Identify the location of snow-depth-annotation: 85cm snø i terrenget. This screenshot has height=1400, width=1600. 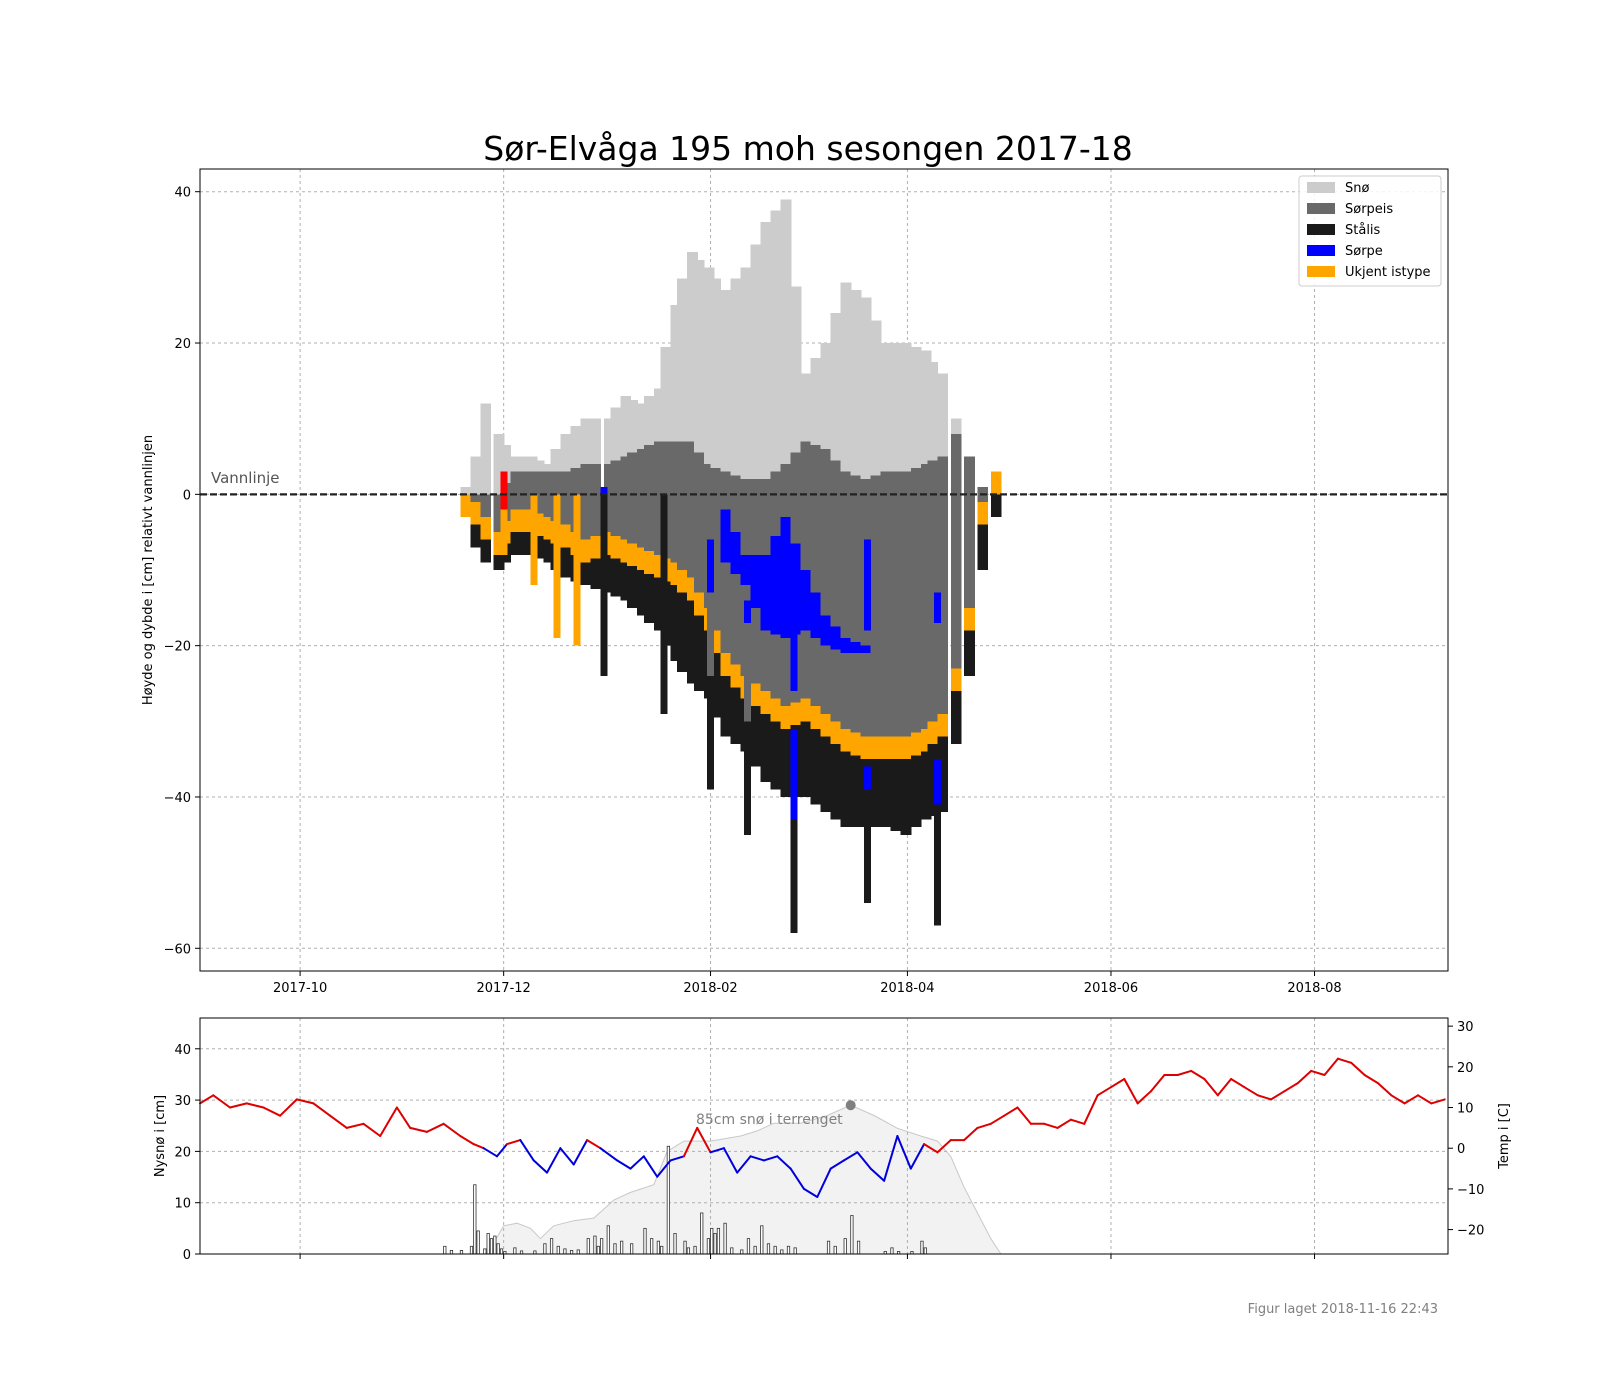
(776, 1114).